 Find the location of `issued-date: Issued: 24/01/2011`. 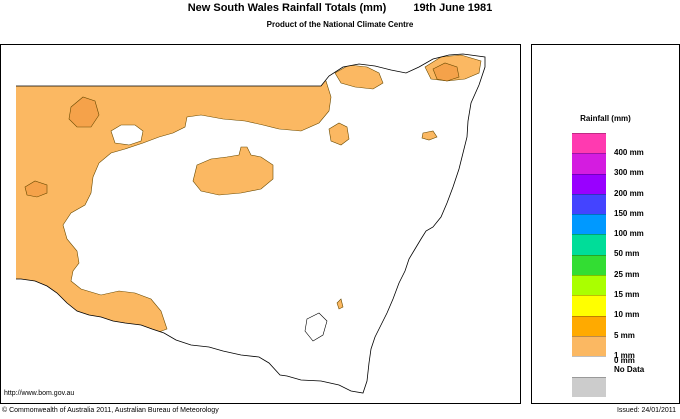

issued-date: Issued: 24/01/2011 is located at coordinates (646, 410).